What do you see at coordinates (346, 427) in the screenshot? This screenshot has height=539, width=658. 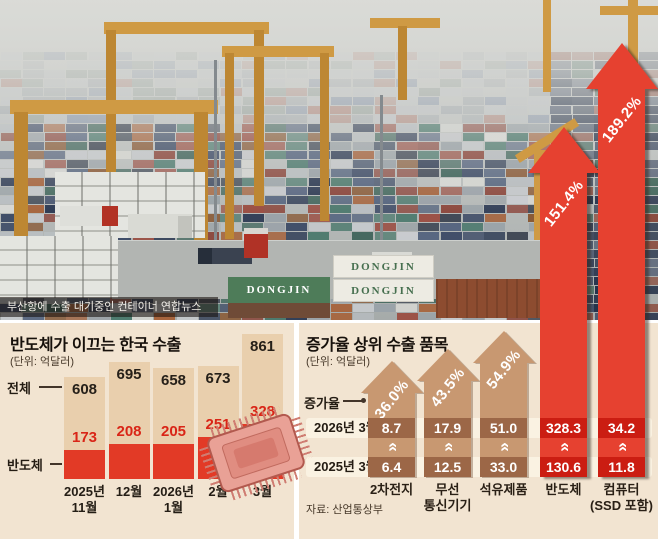 I see `row-label-2026: 2026년 3월` at bounding box center [346, 427].